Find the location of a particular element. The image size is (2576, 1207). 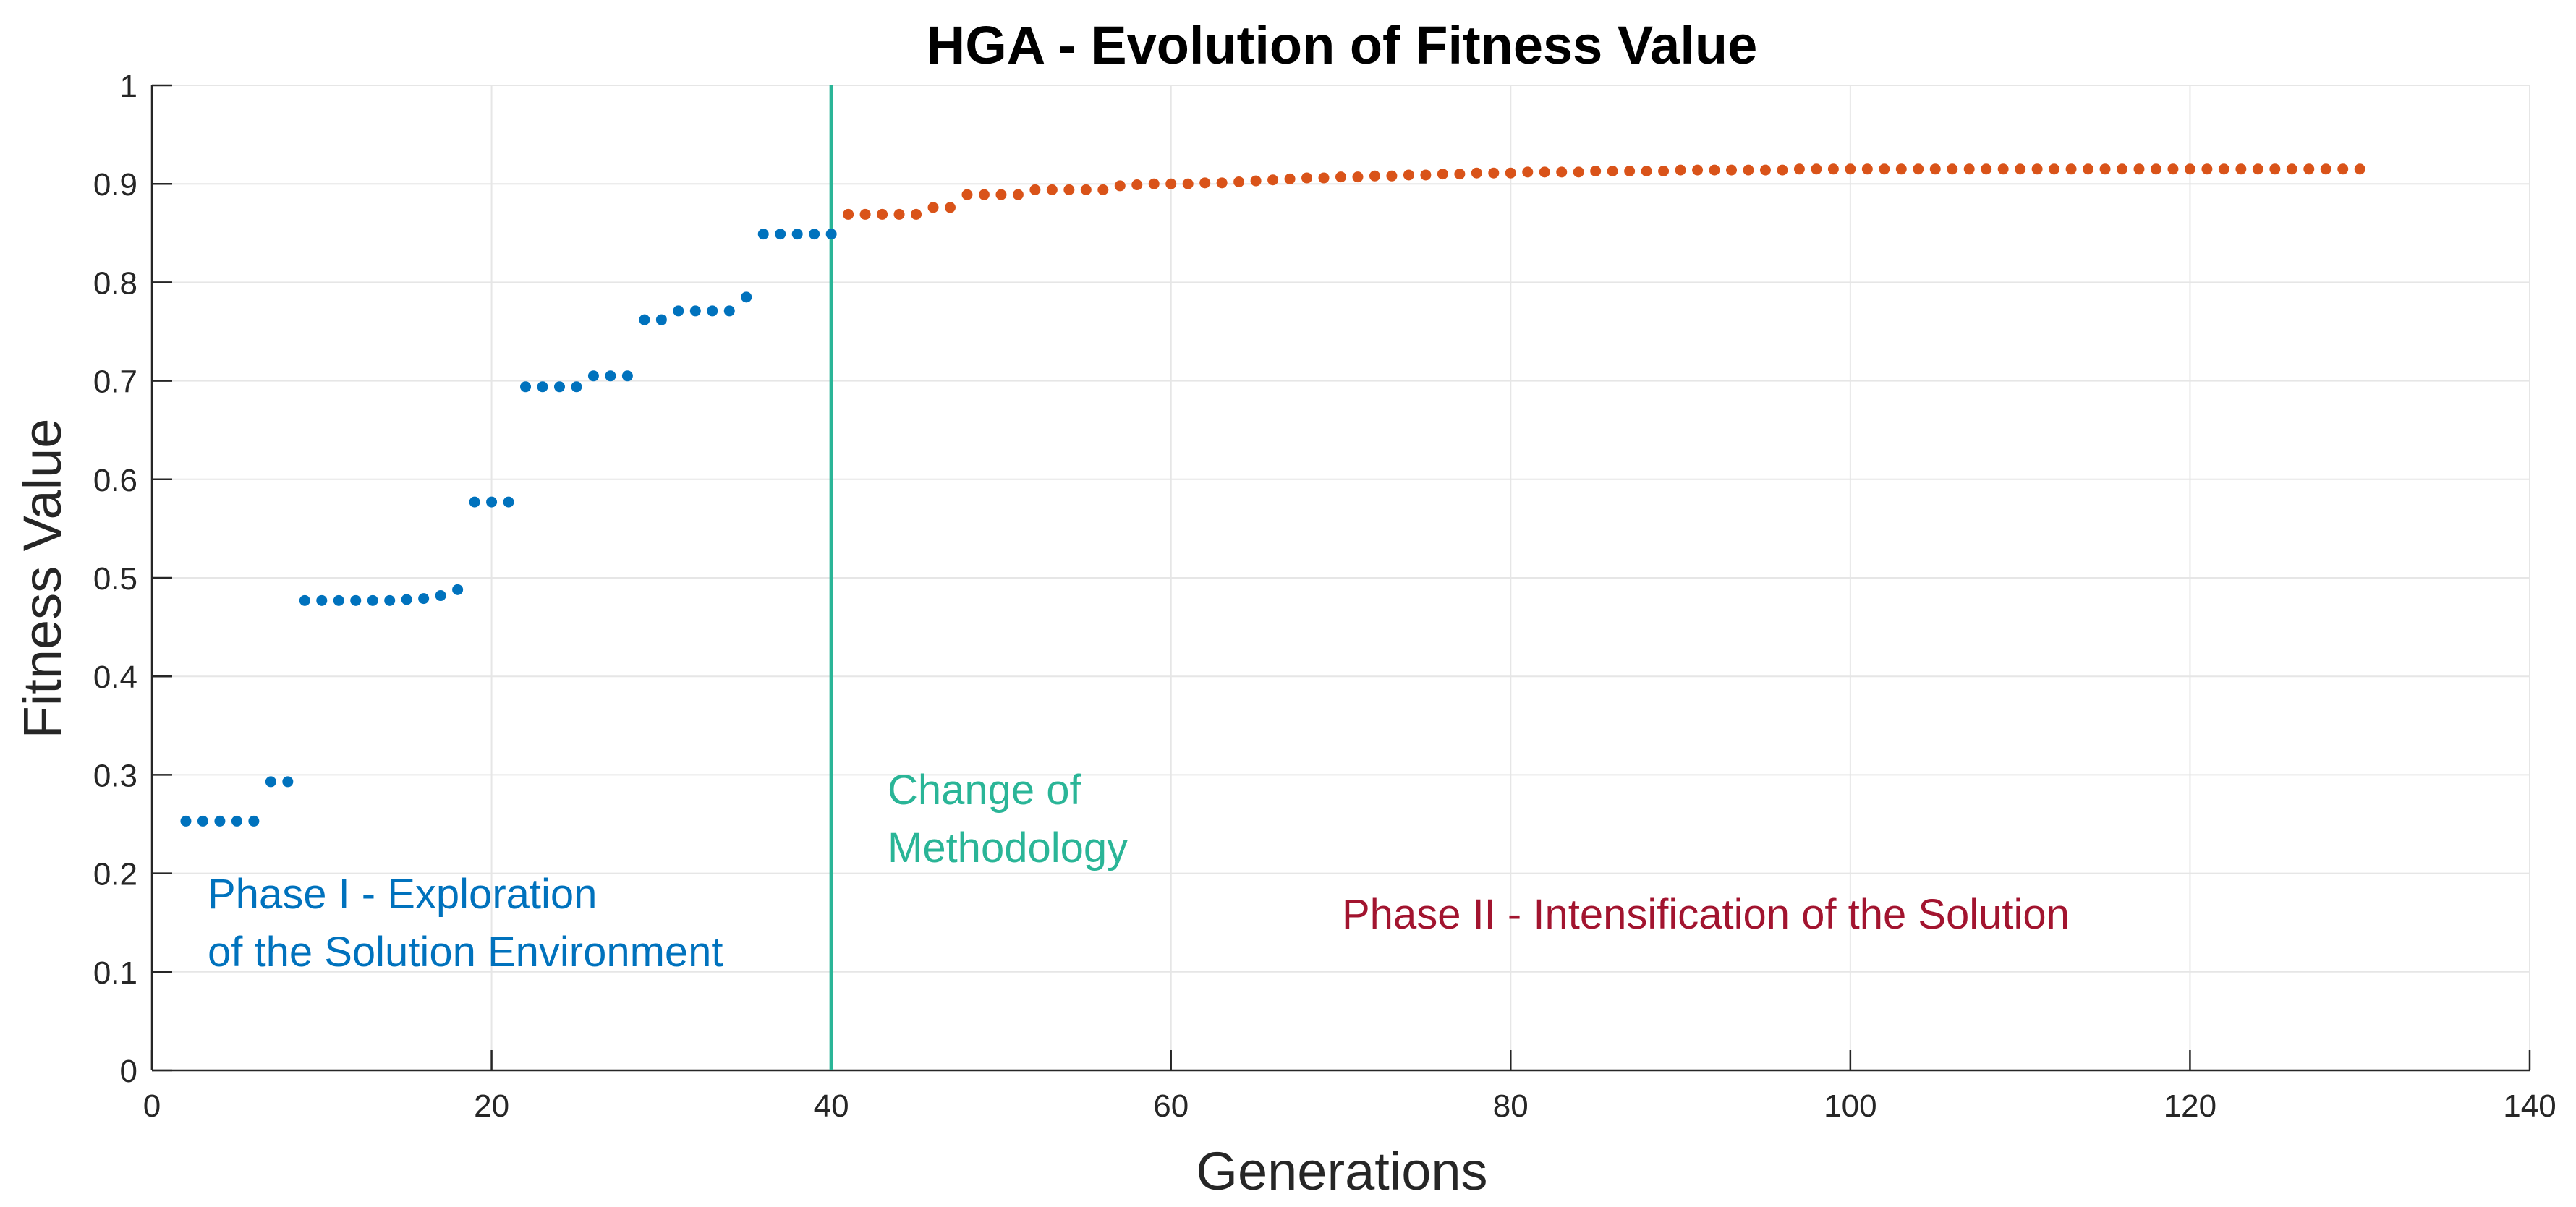

phase1-label-line1: Phase I - Exploration is located at coordinates (402, 894).